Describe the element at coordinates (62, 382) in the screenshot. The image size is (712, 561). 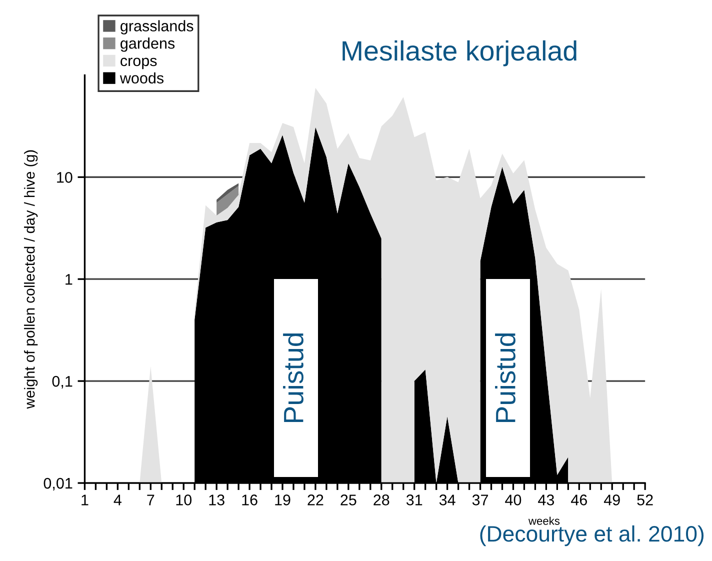
I see `y-tick-label: 0,1` at that location.